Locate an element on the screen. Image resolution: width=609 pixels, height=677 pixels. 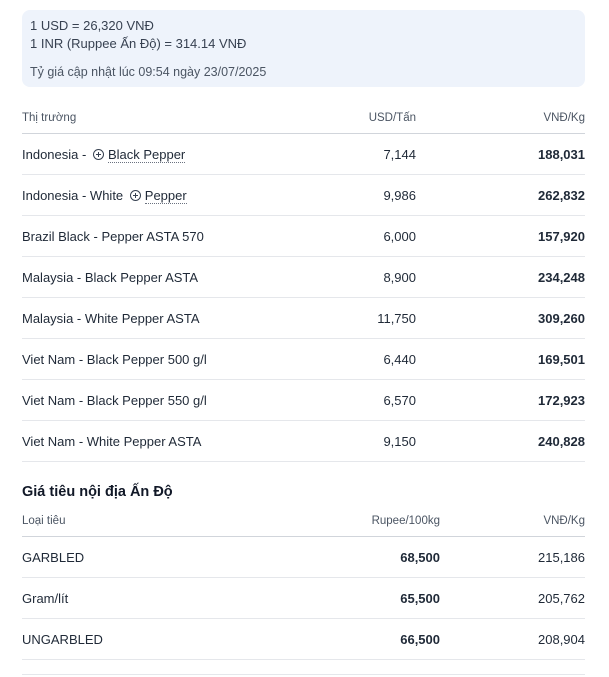
inr-rate: 1 INR (Ruppee Ấn Độ) = 314.14 VNĐ is located at coordinates (138, 43).